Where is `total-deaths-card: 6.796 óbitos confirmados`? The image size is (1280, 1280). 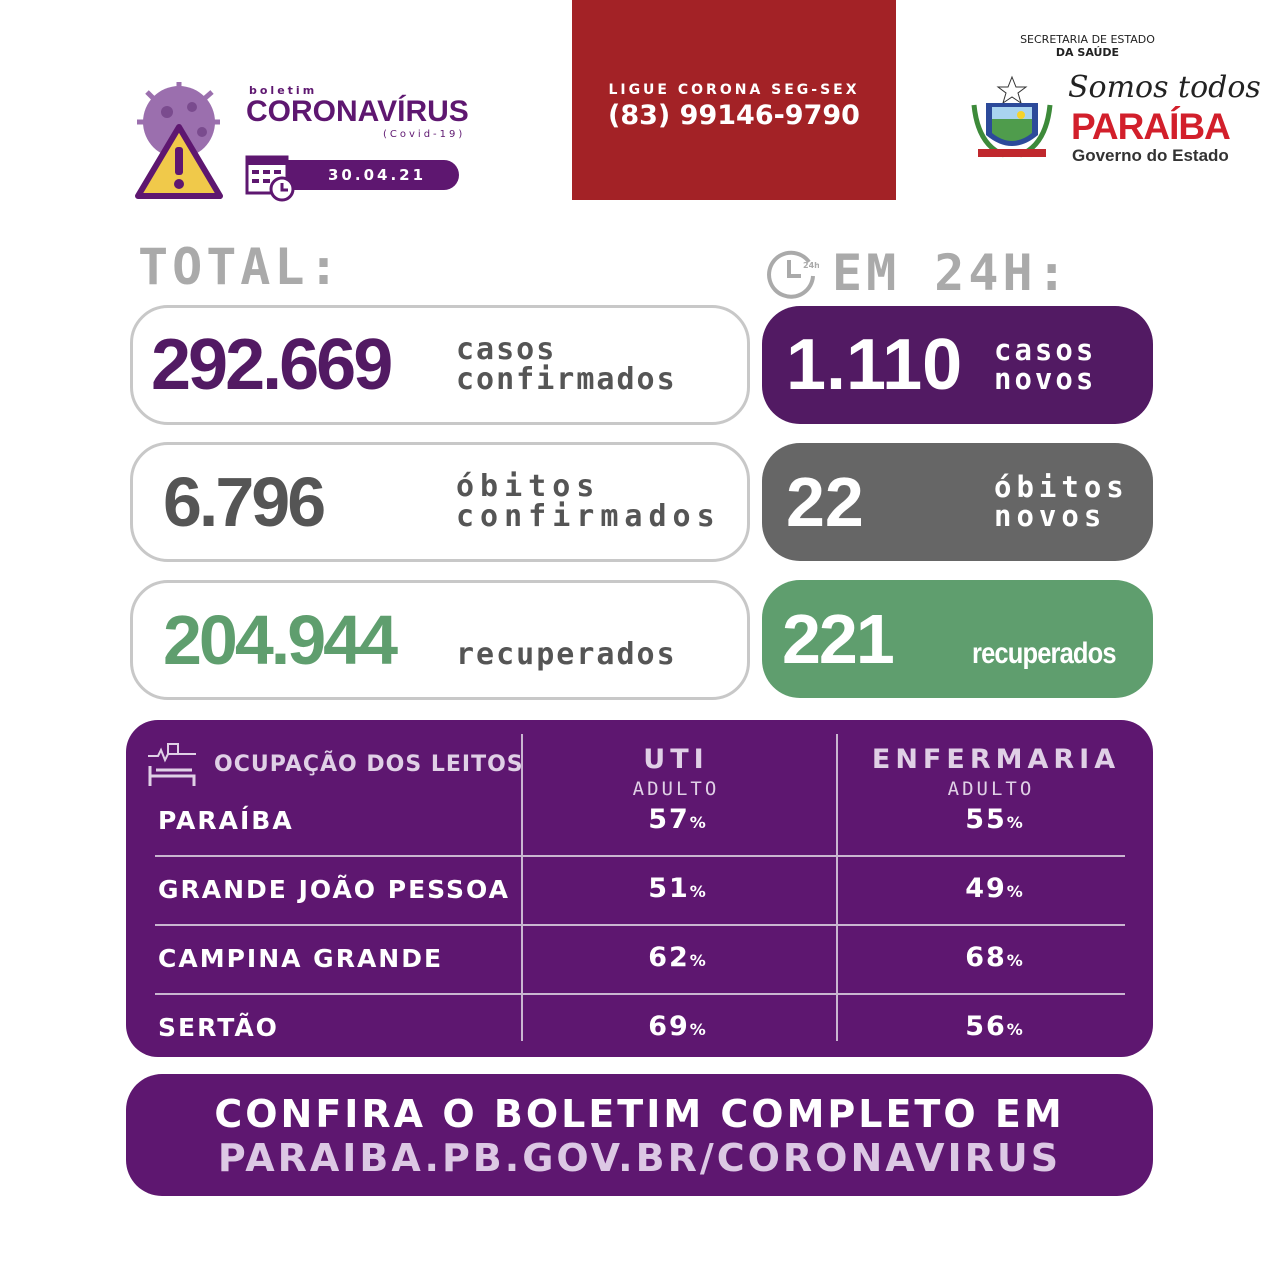
total-deaths-card: 6.796 óbitos confirmados is located at coordinates (440, 502).